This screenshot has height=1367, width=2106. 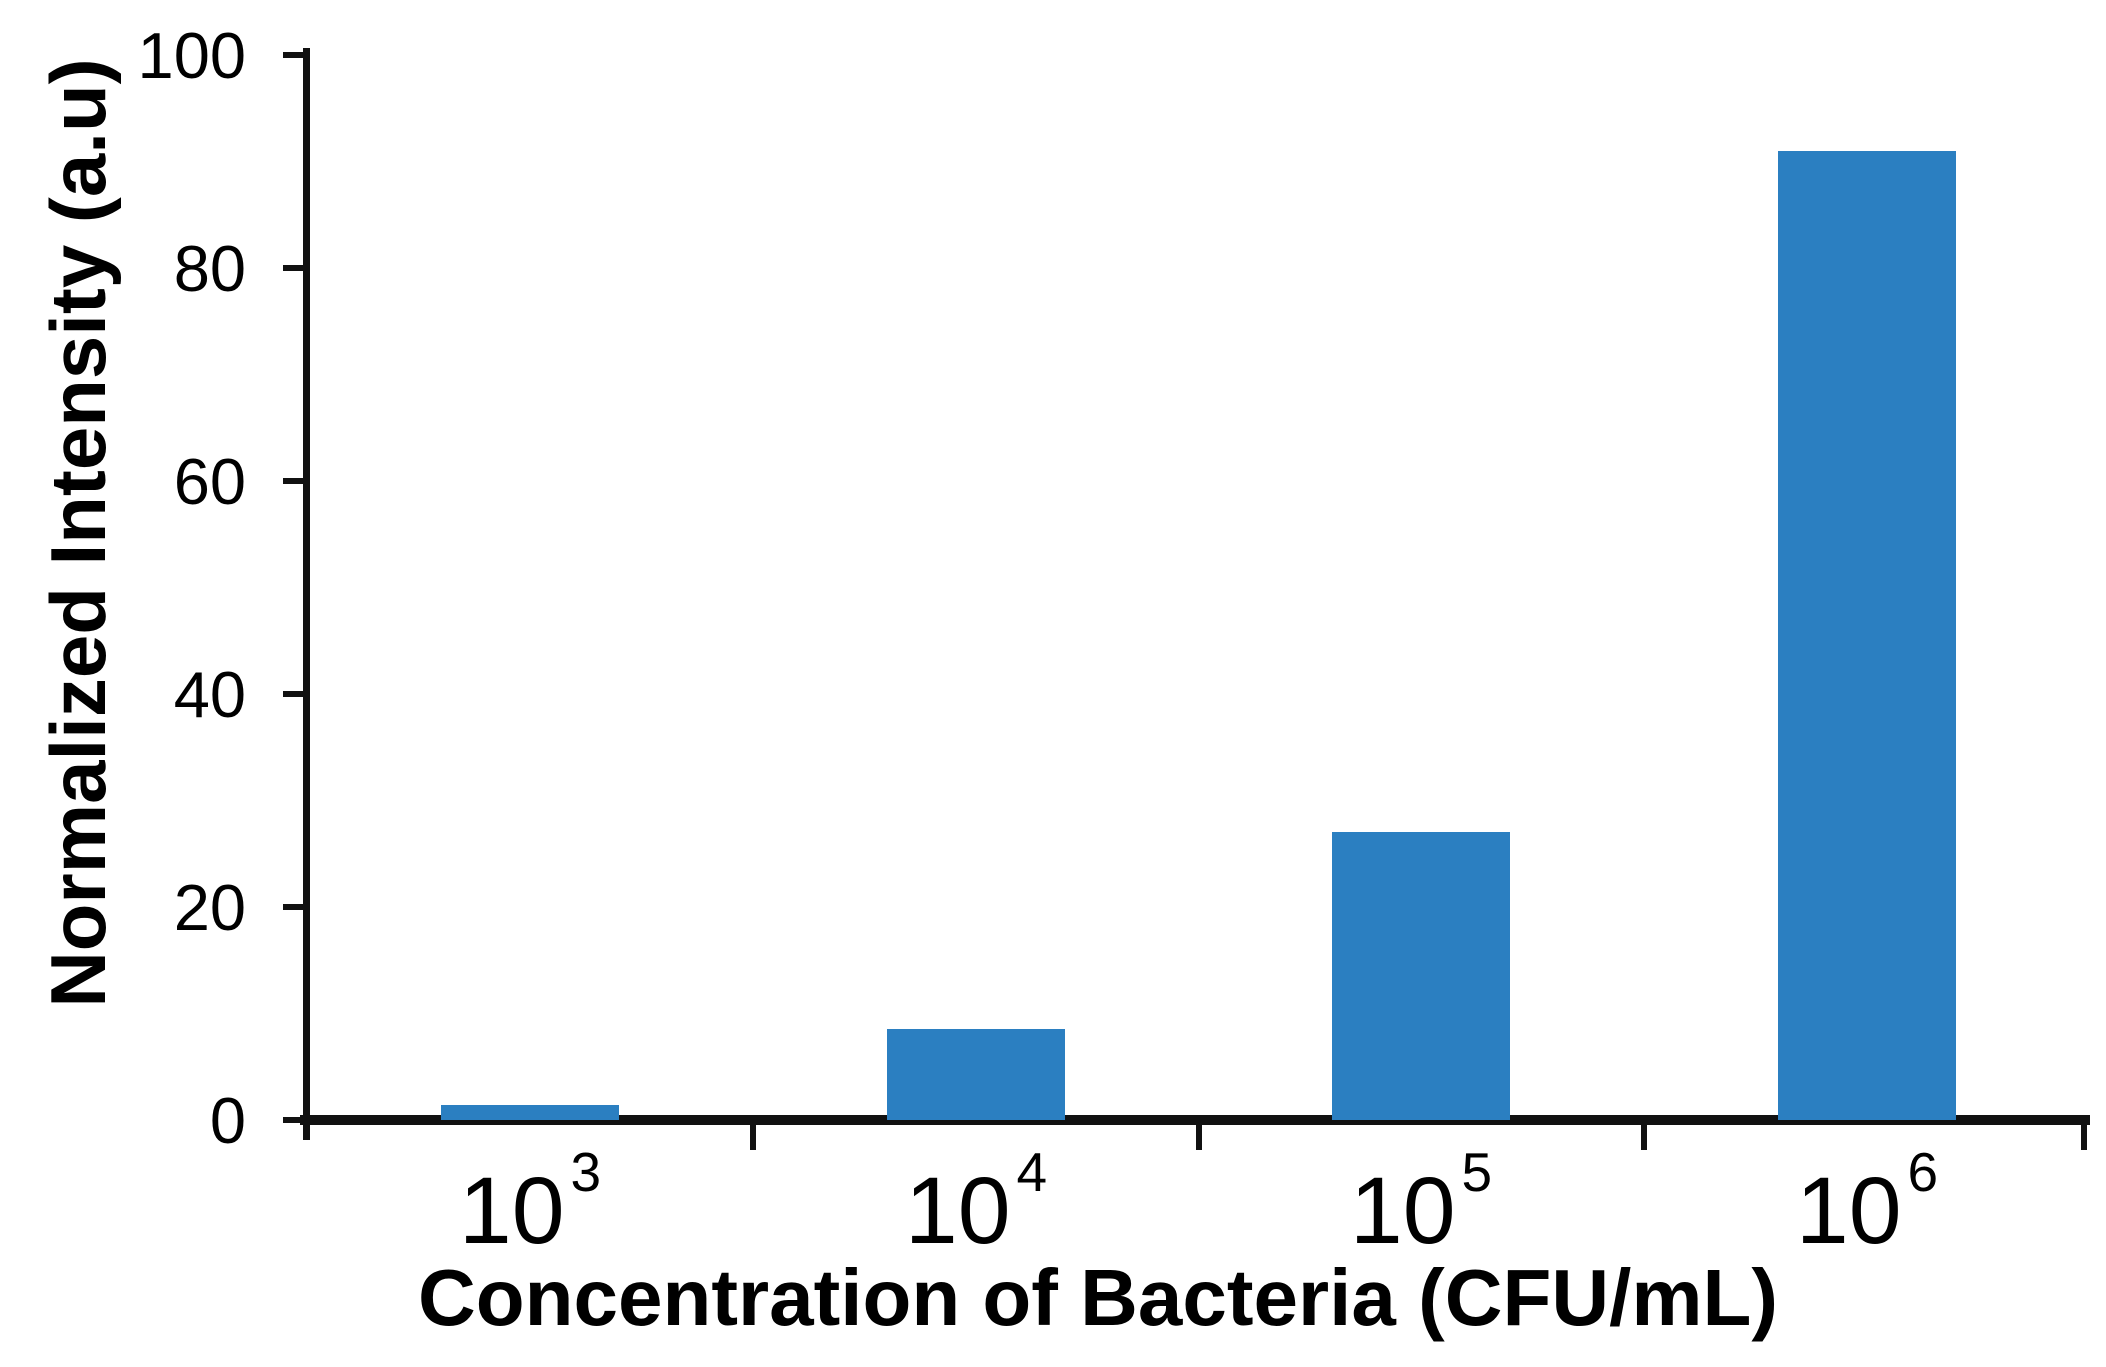 I want to click on x-tick-label: 10 4, so click(x=976, y=1202).